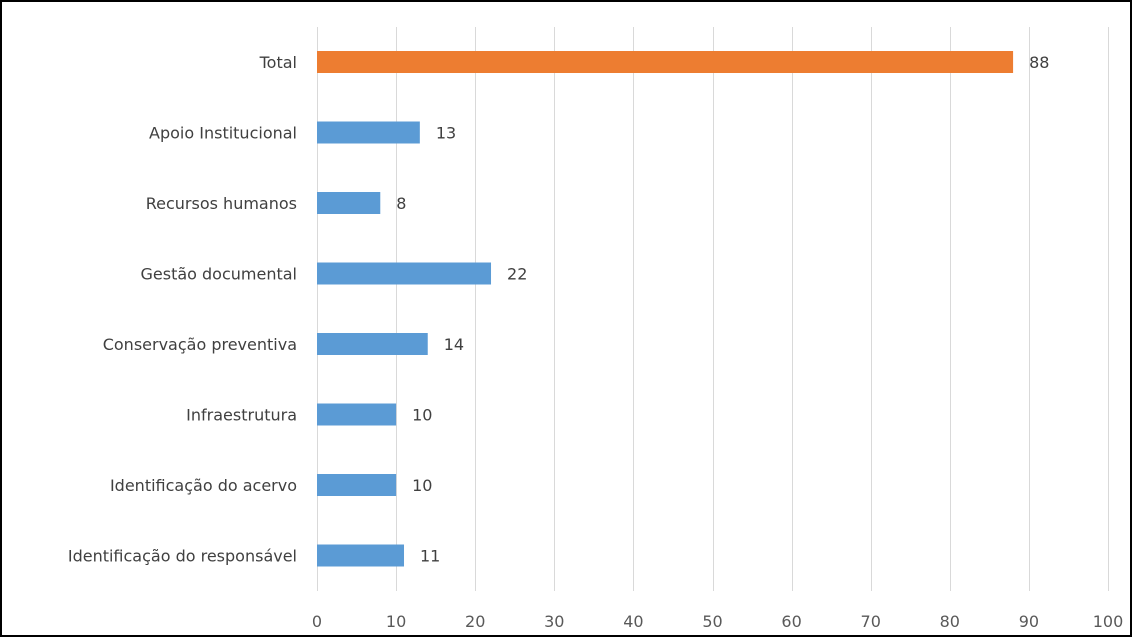  Describe the element at coordinates (200, 344) in the screenshot. I see `category-label: Conservação preventiva` at that location.